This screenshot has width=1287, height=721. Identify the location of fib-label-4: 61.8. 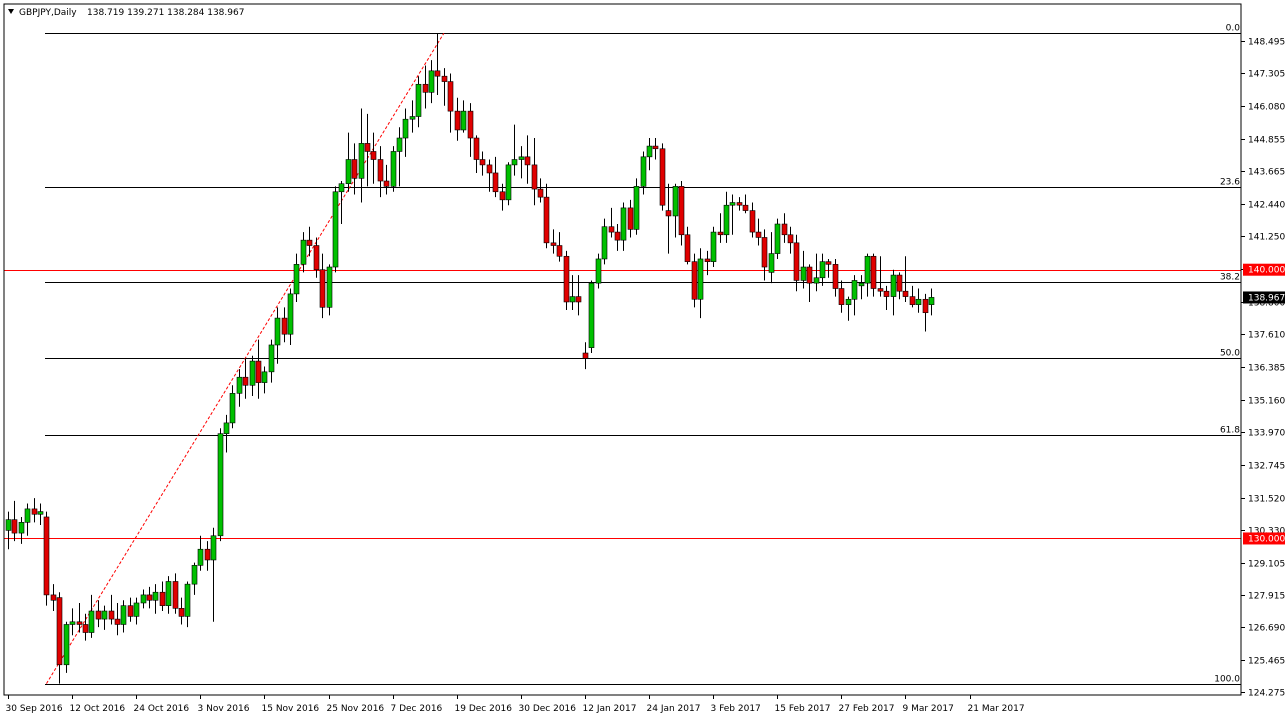
(1230, 431).